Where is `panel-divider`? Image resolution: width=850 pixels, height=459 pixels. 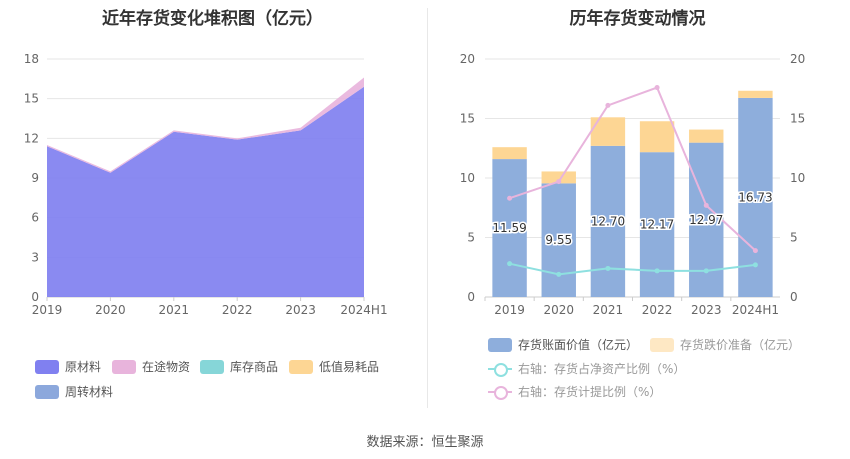 panel-divider is located at coordinates (427, 208).